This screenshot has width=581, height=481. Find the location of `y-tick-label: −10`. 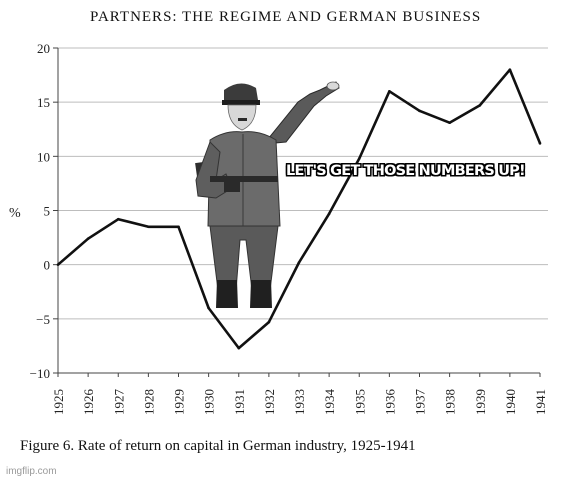

y-tick-label: −10 is located at coordinates (40, 373).